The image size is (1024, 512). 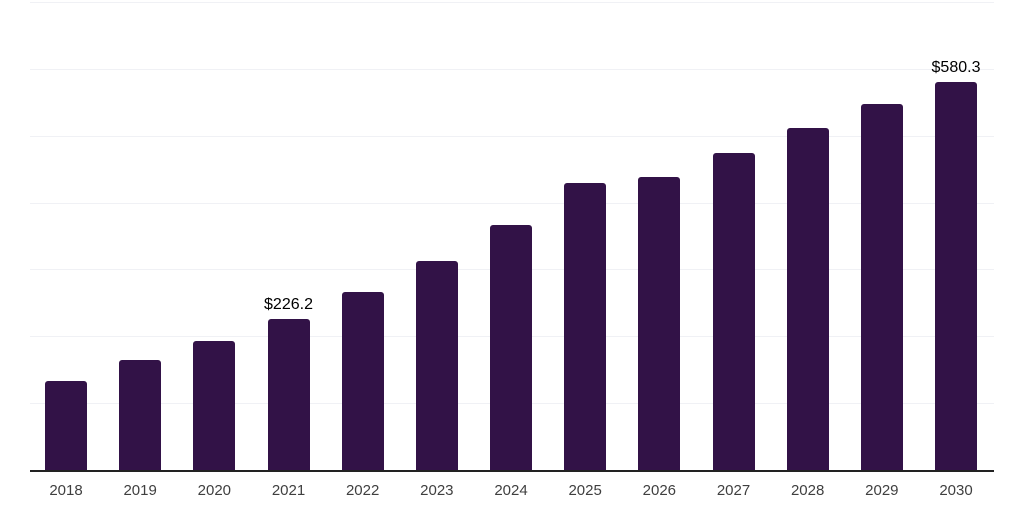 What do you see at coordinates (288, 394) in the screenshot?
I see `bar-2021` at bounding box center [288, 394].